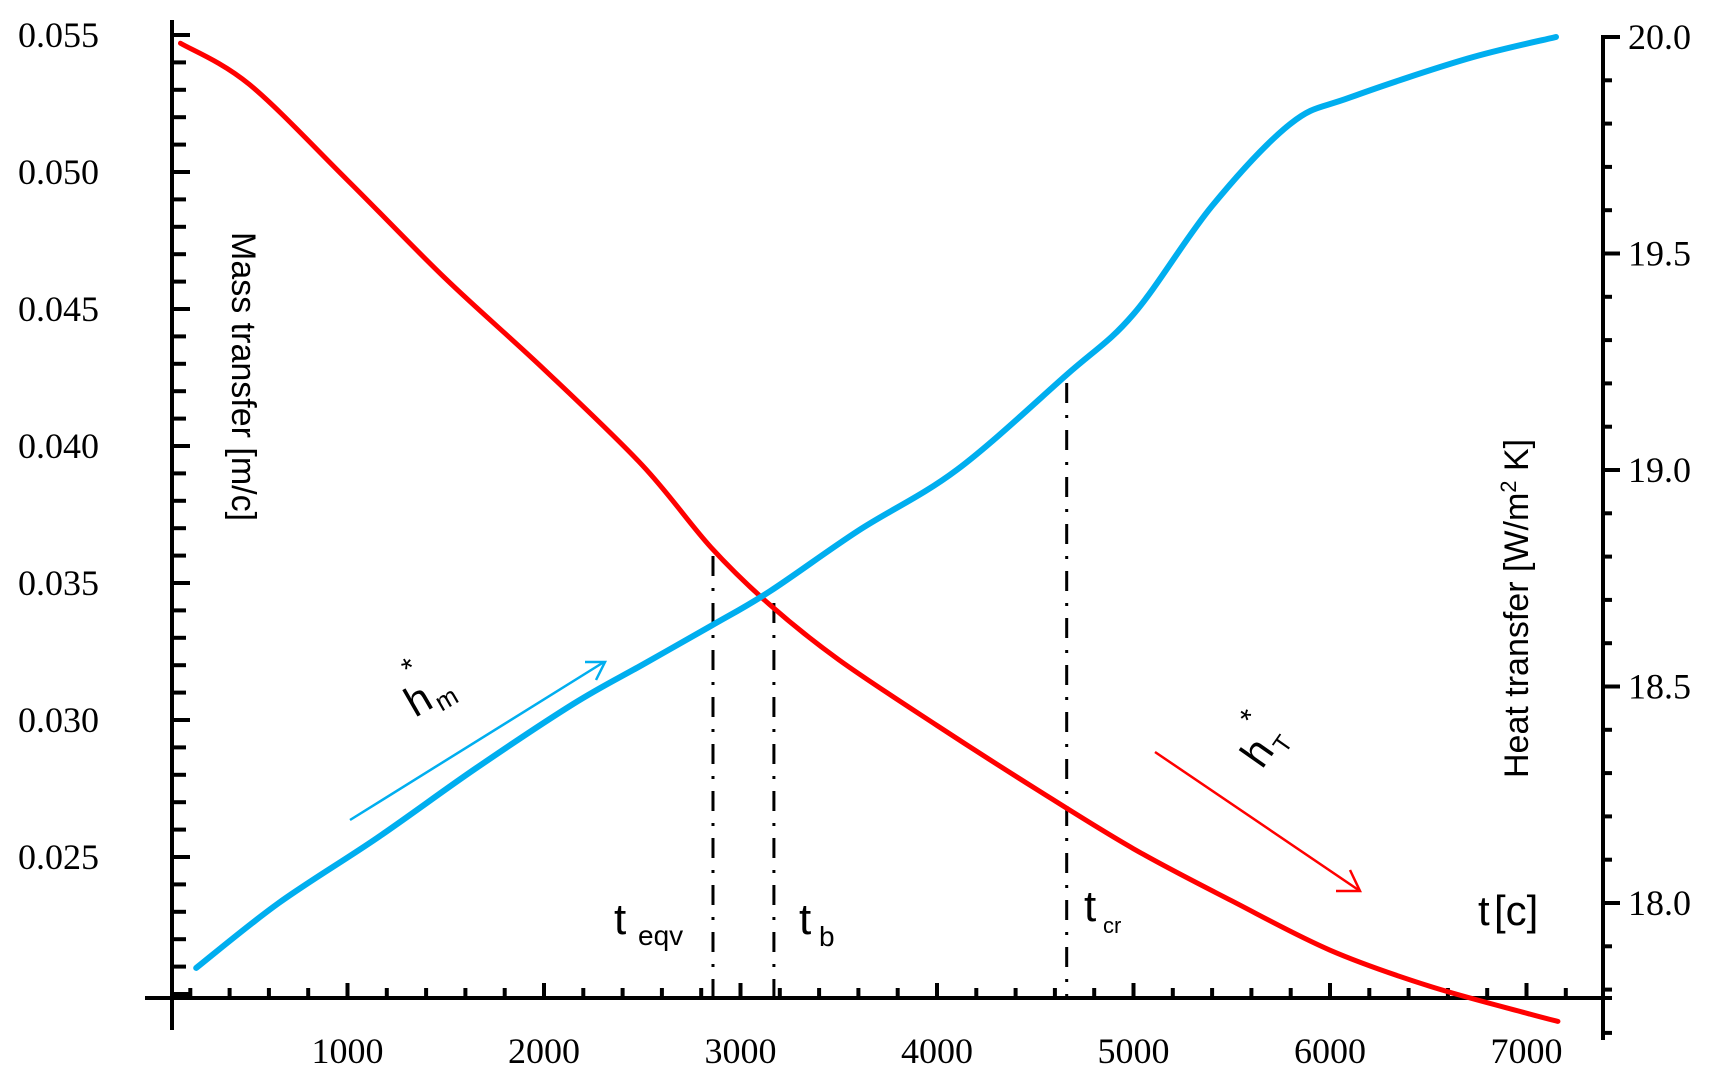 The width and height of the screenshot is (1721, 1075). I want to click on left-y-tick-label: 0.030, so click(58, 720).